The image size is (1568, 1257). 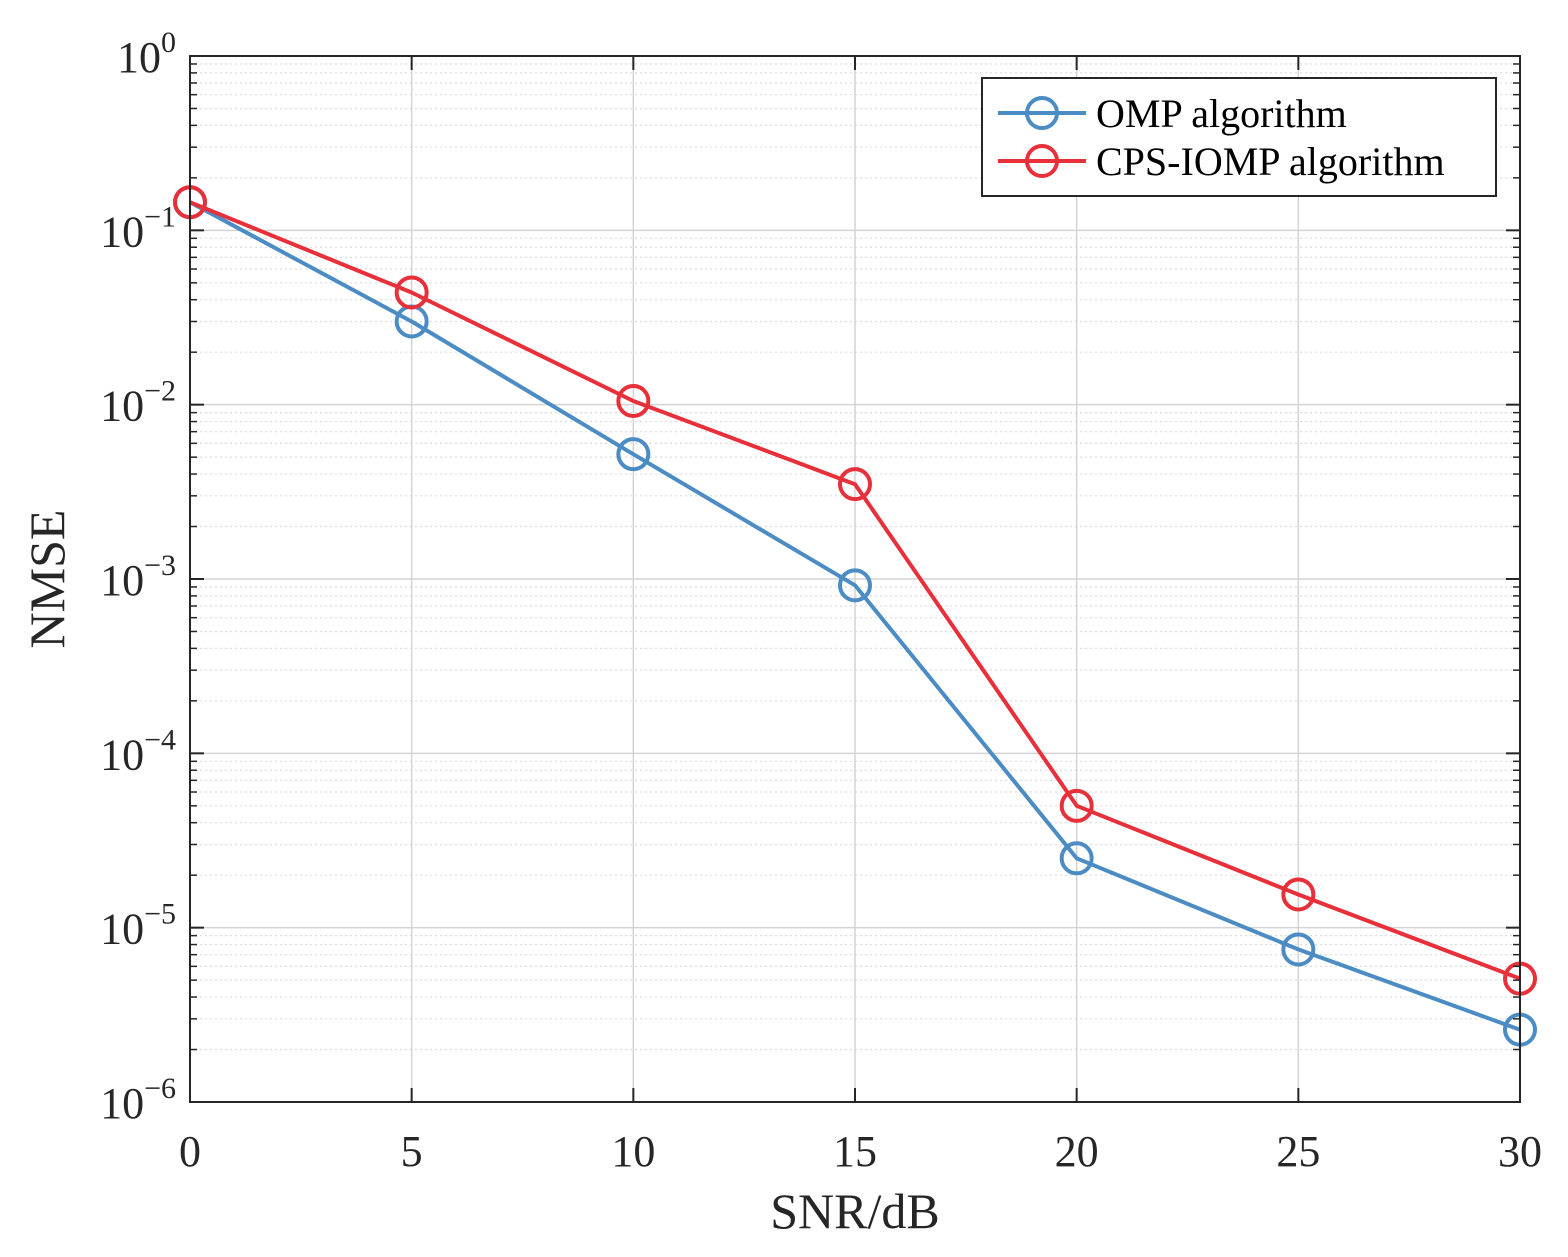 I want to click on x-tick-label: 25, so click(x=1298, y=1151).